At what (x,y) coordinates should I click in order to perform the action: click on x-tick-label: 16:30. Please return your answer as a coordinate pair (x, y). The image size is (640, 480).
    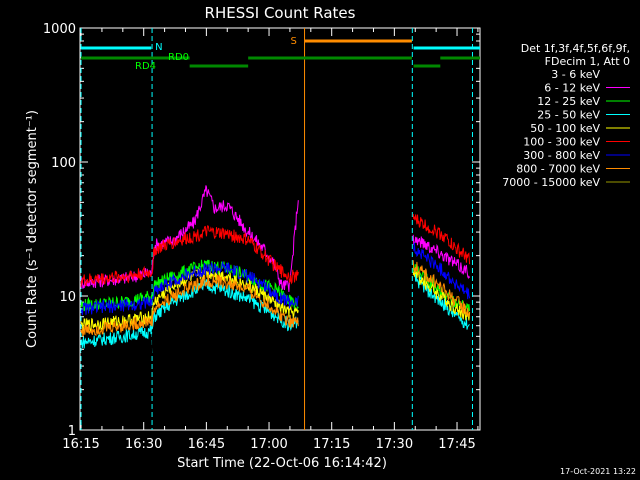
    Looking at the image, I should click on (143, 444).